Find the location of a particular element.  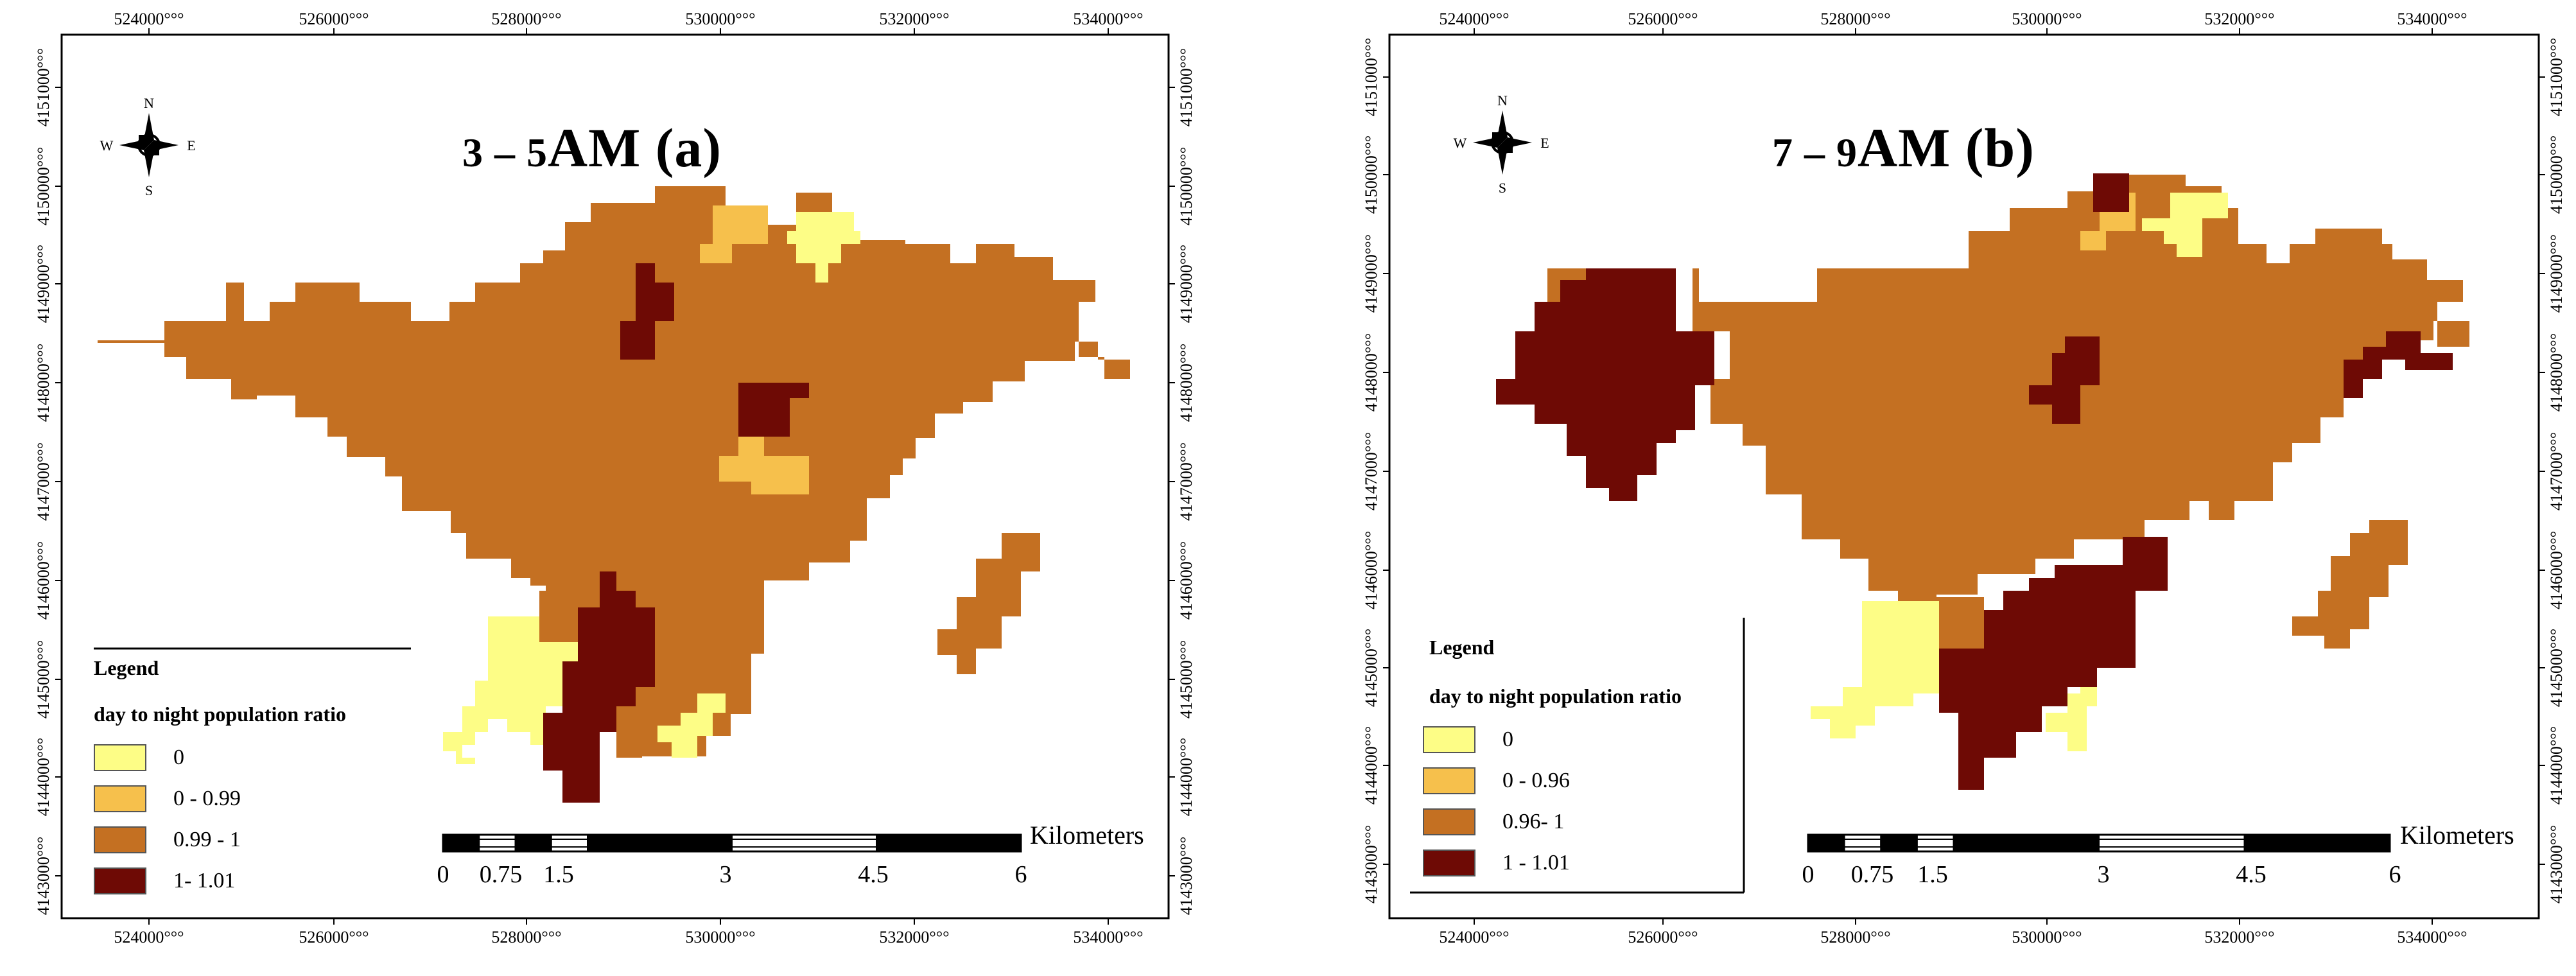

y-tick-label-left: 4150000°°° is located at coordinates (43, 186).